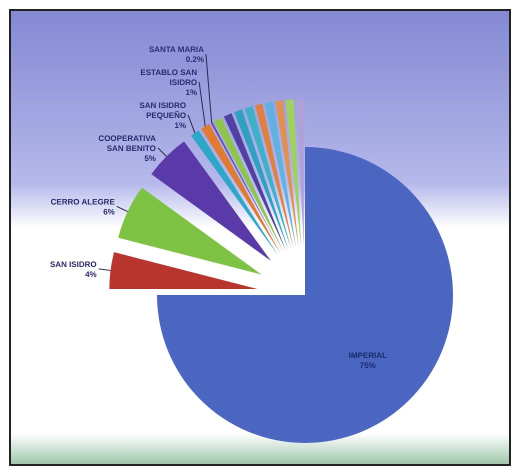 This screenshot has width=520, height=475. I want to click on data-label: 5%, so click(150, 158).